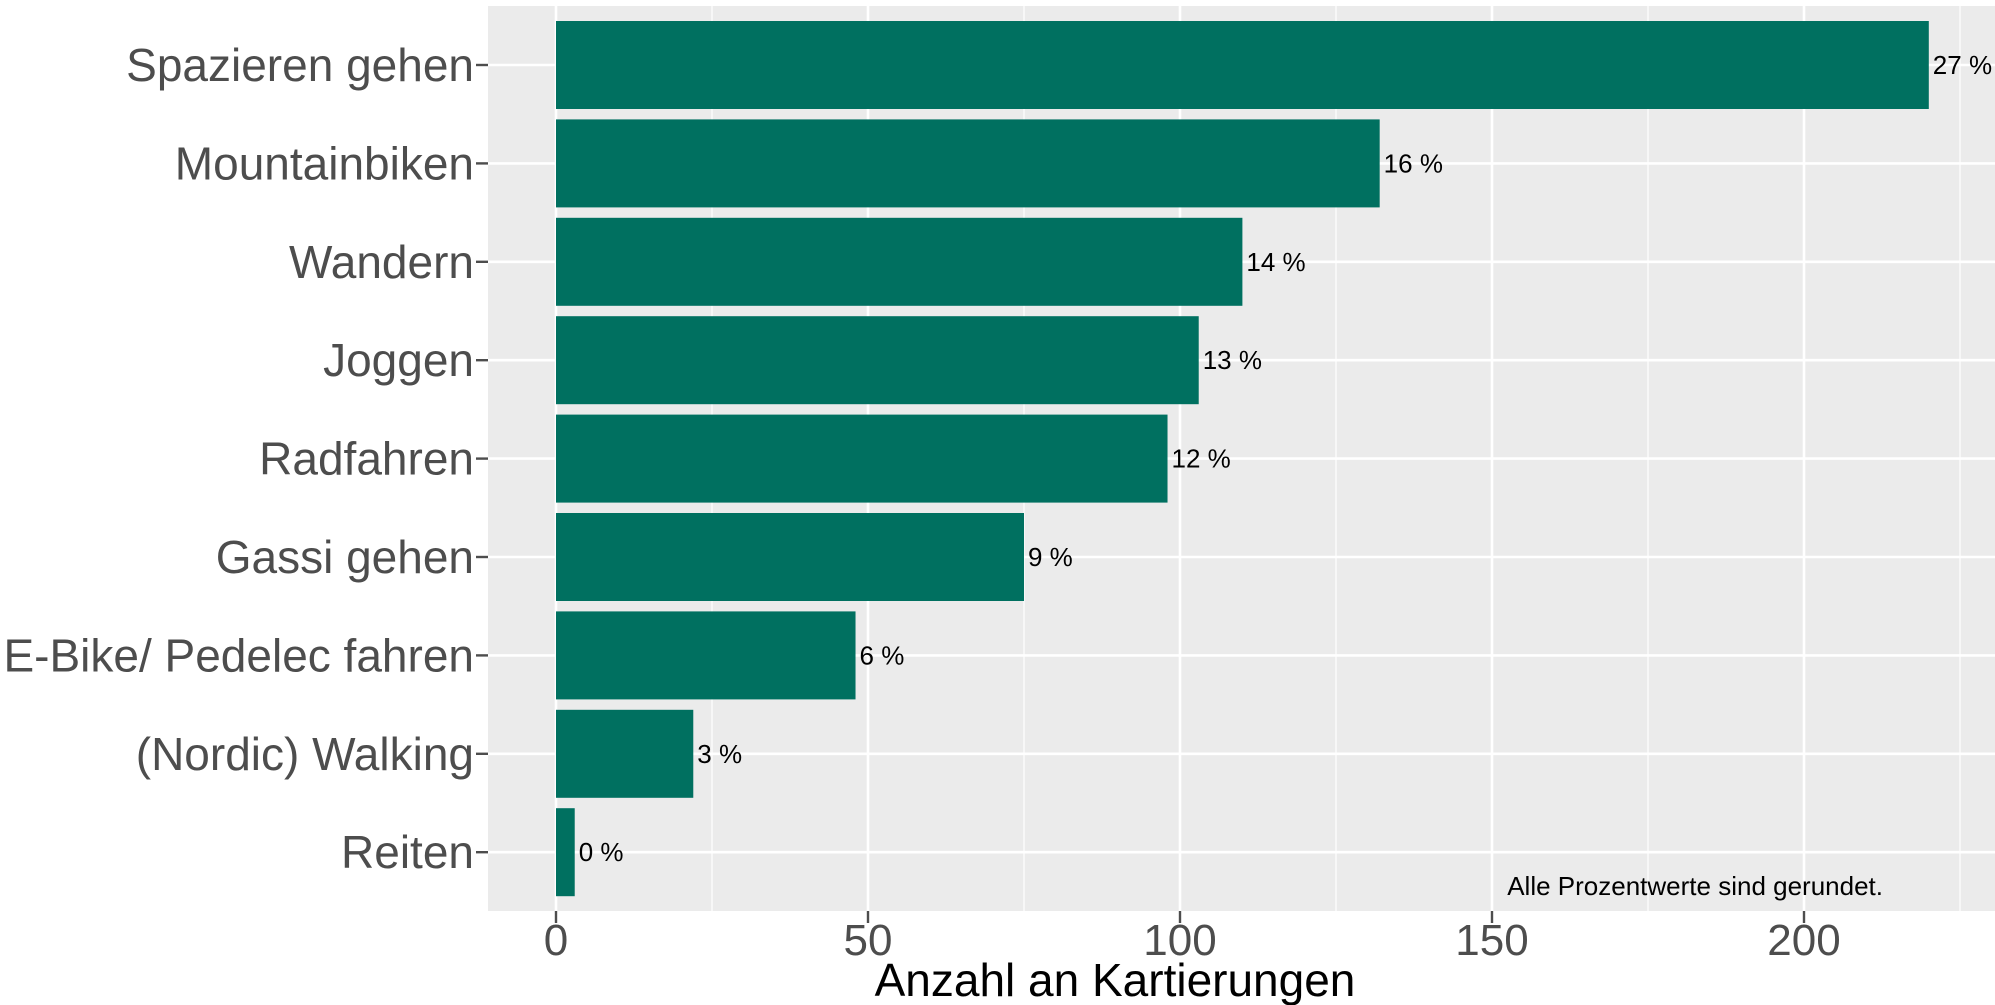 The width and height of the screenshot is (1995, 1005). Describe the element at coordinates (882, 655) in the screenshot. I see `bar-value-label: 6 %` at that location.